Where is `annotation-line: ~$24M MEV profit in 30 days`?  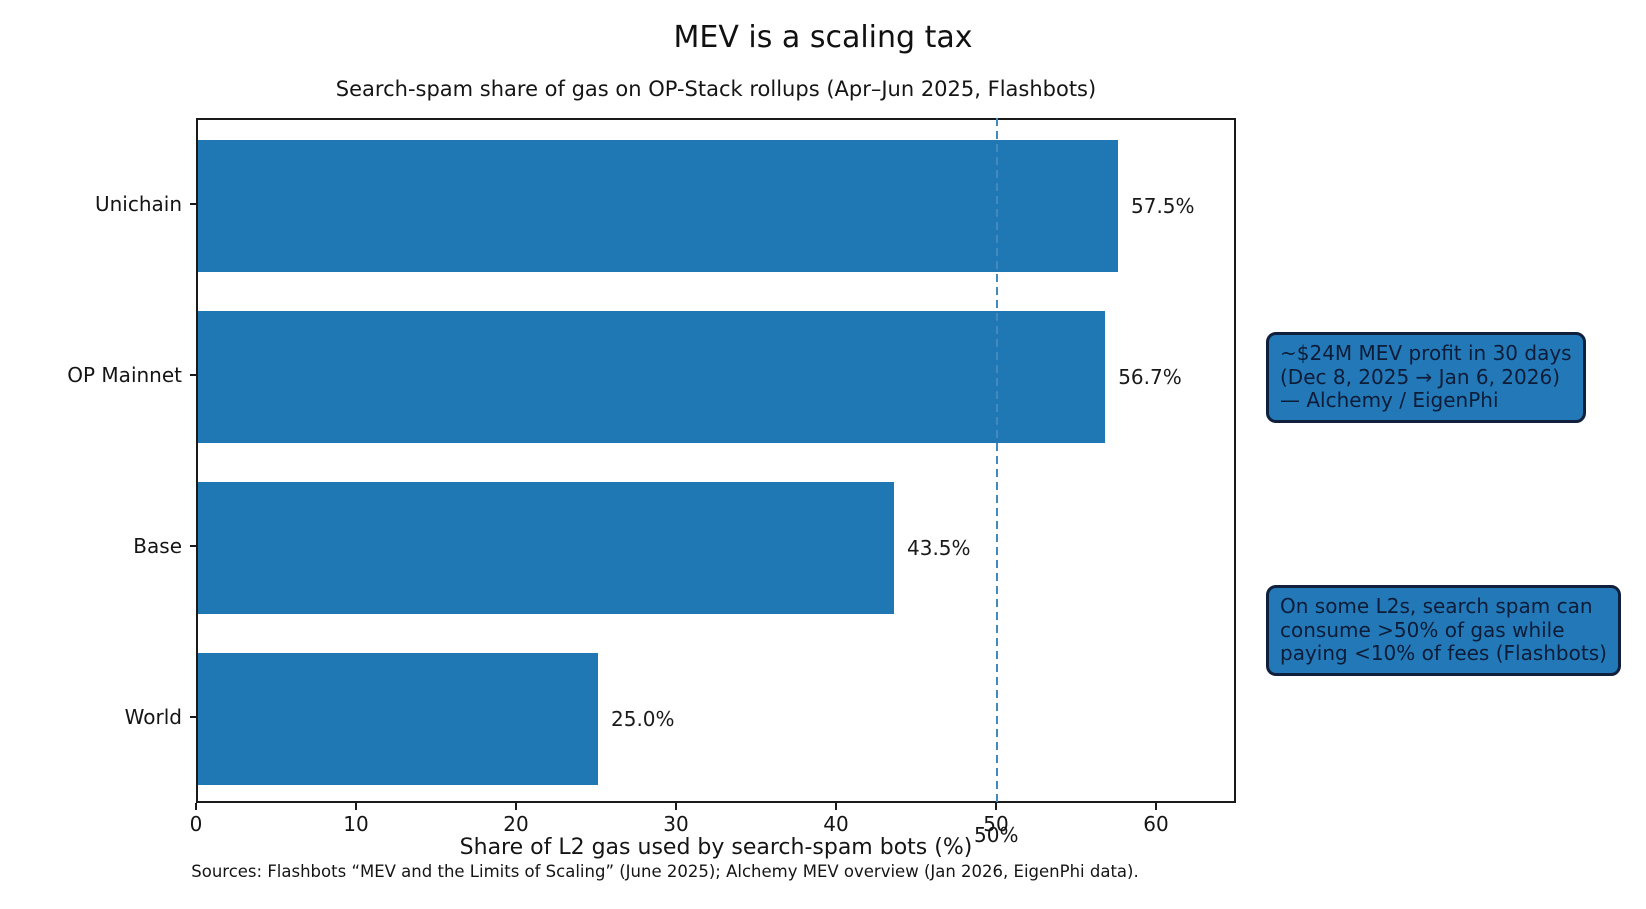 annotation-line: ~$24M MEV profit in 30 days is located at coordinates (1426, 353).